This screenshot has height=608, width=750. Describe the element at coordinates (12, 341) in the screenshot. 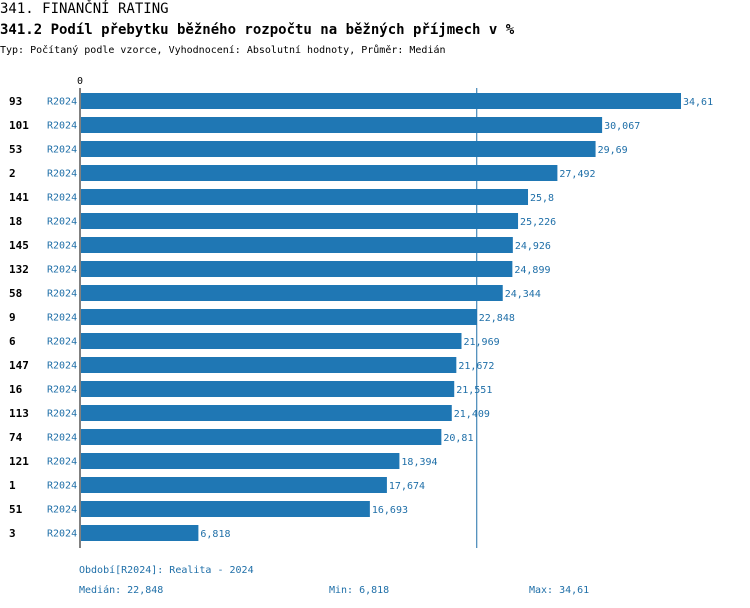

I see `category-label: 6` at that location.